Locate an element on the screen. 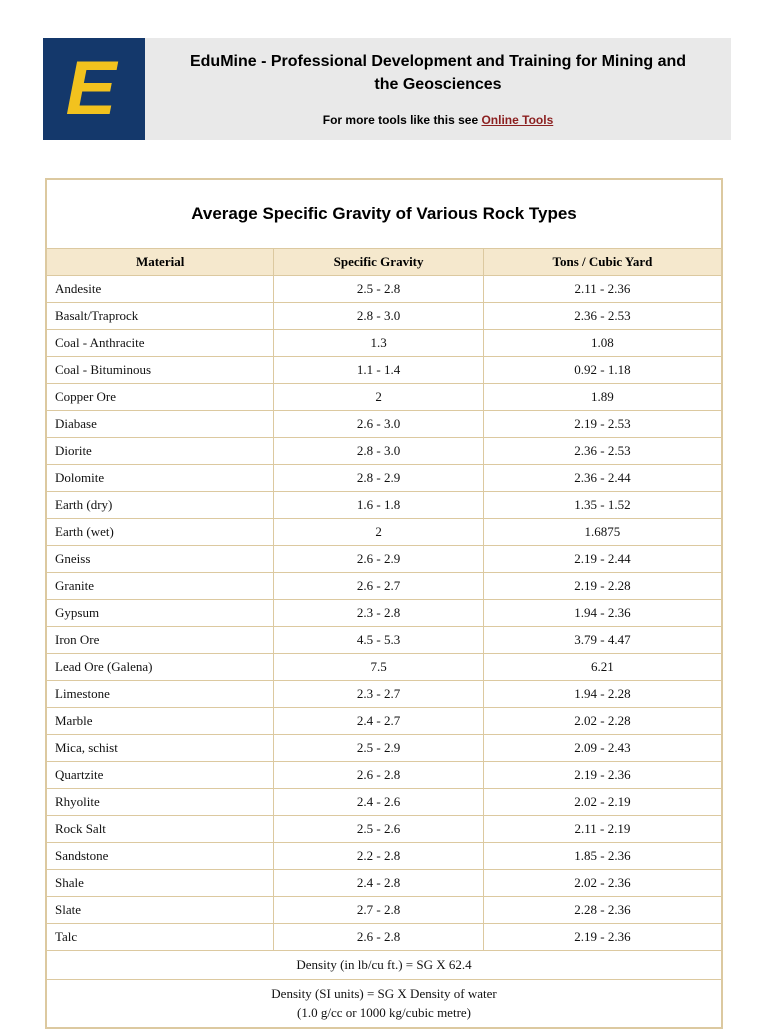 This screenshot has width=768, height=1029. table-row: Iron Ore 4.5 - 5.3 3.79 - 4.47 is located at coordinates (384, 640).